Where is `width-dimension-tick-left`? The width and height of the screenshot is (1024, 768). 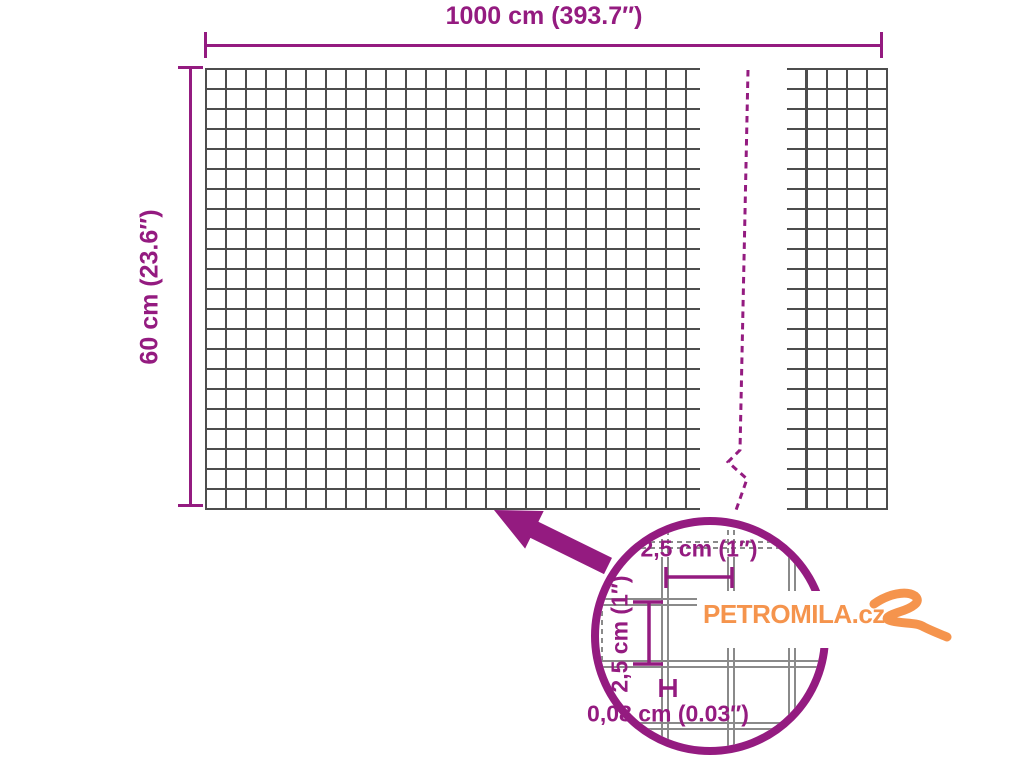 width-dimension-tick-left is located at coordinates (205, 45).